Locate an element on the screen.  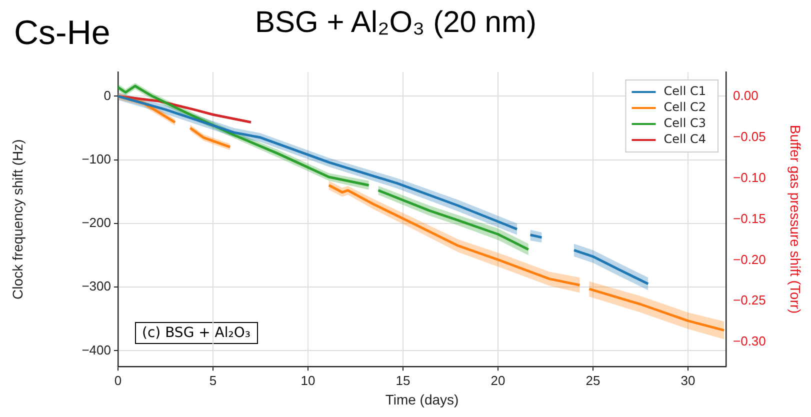
x-tick-label: 30 is located at coordinates (688, 380).